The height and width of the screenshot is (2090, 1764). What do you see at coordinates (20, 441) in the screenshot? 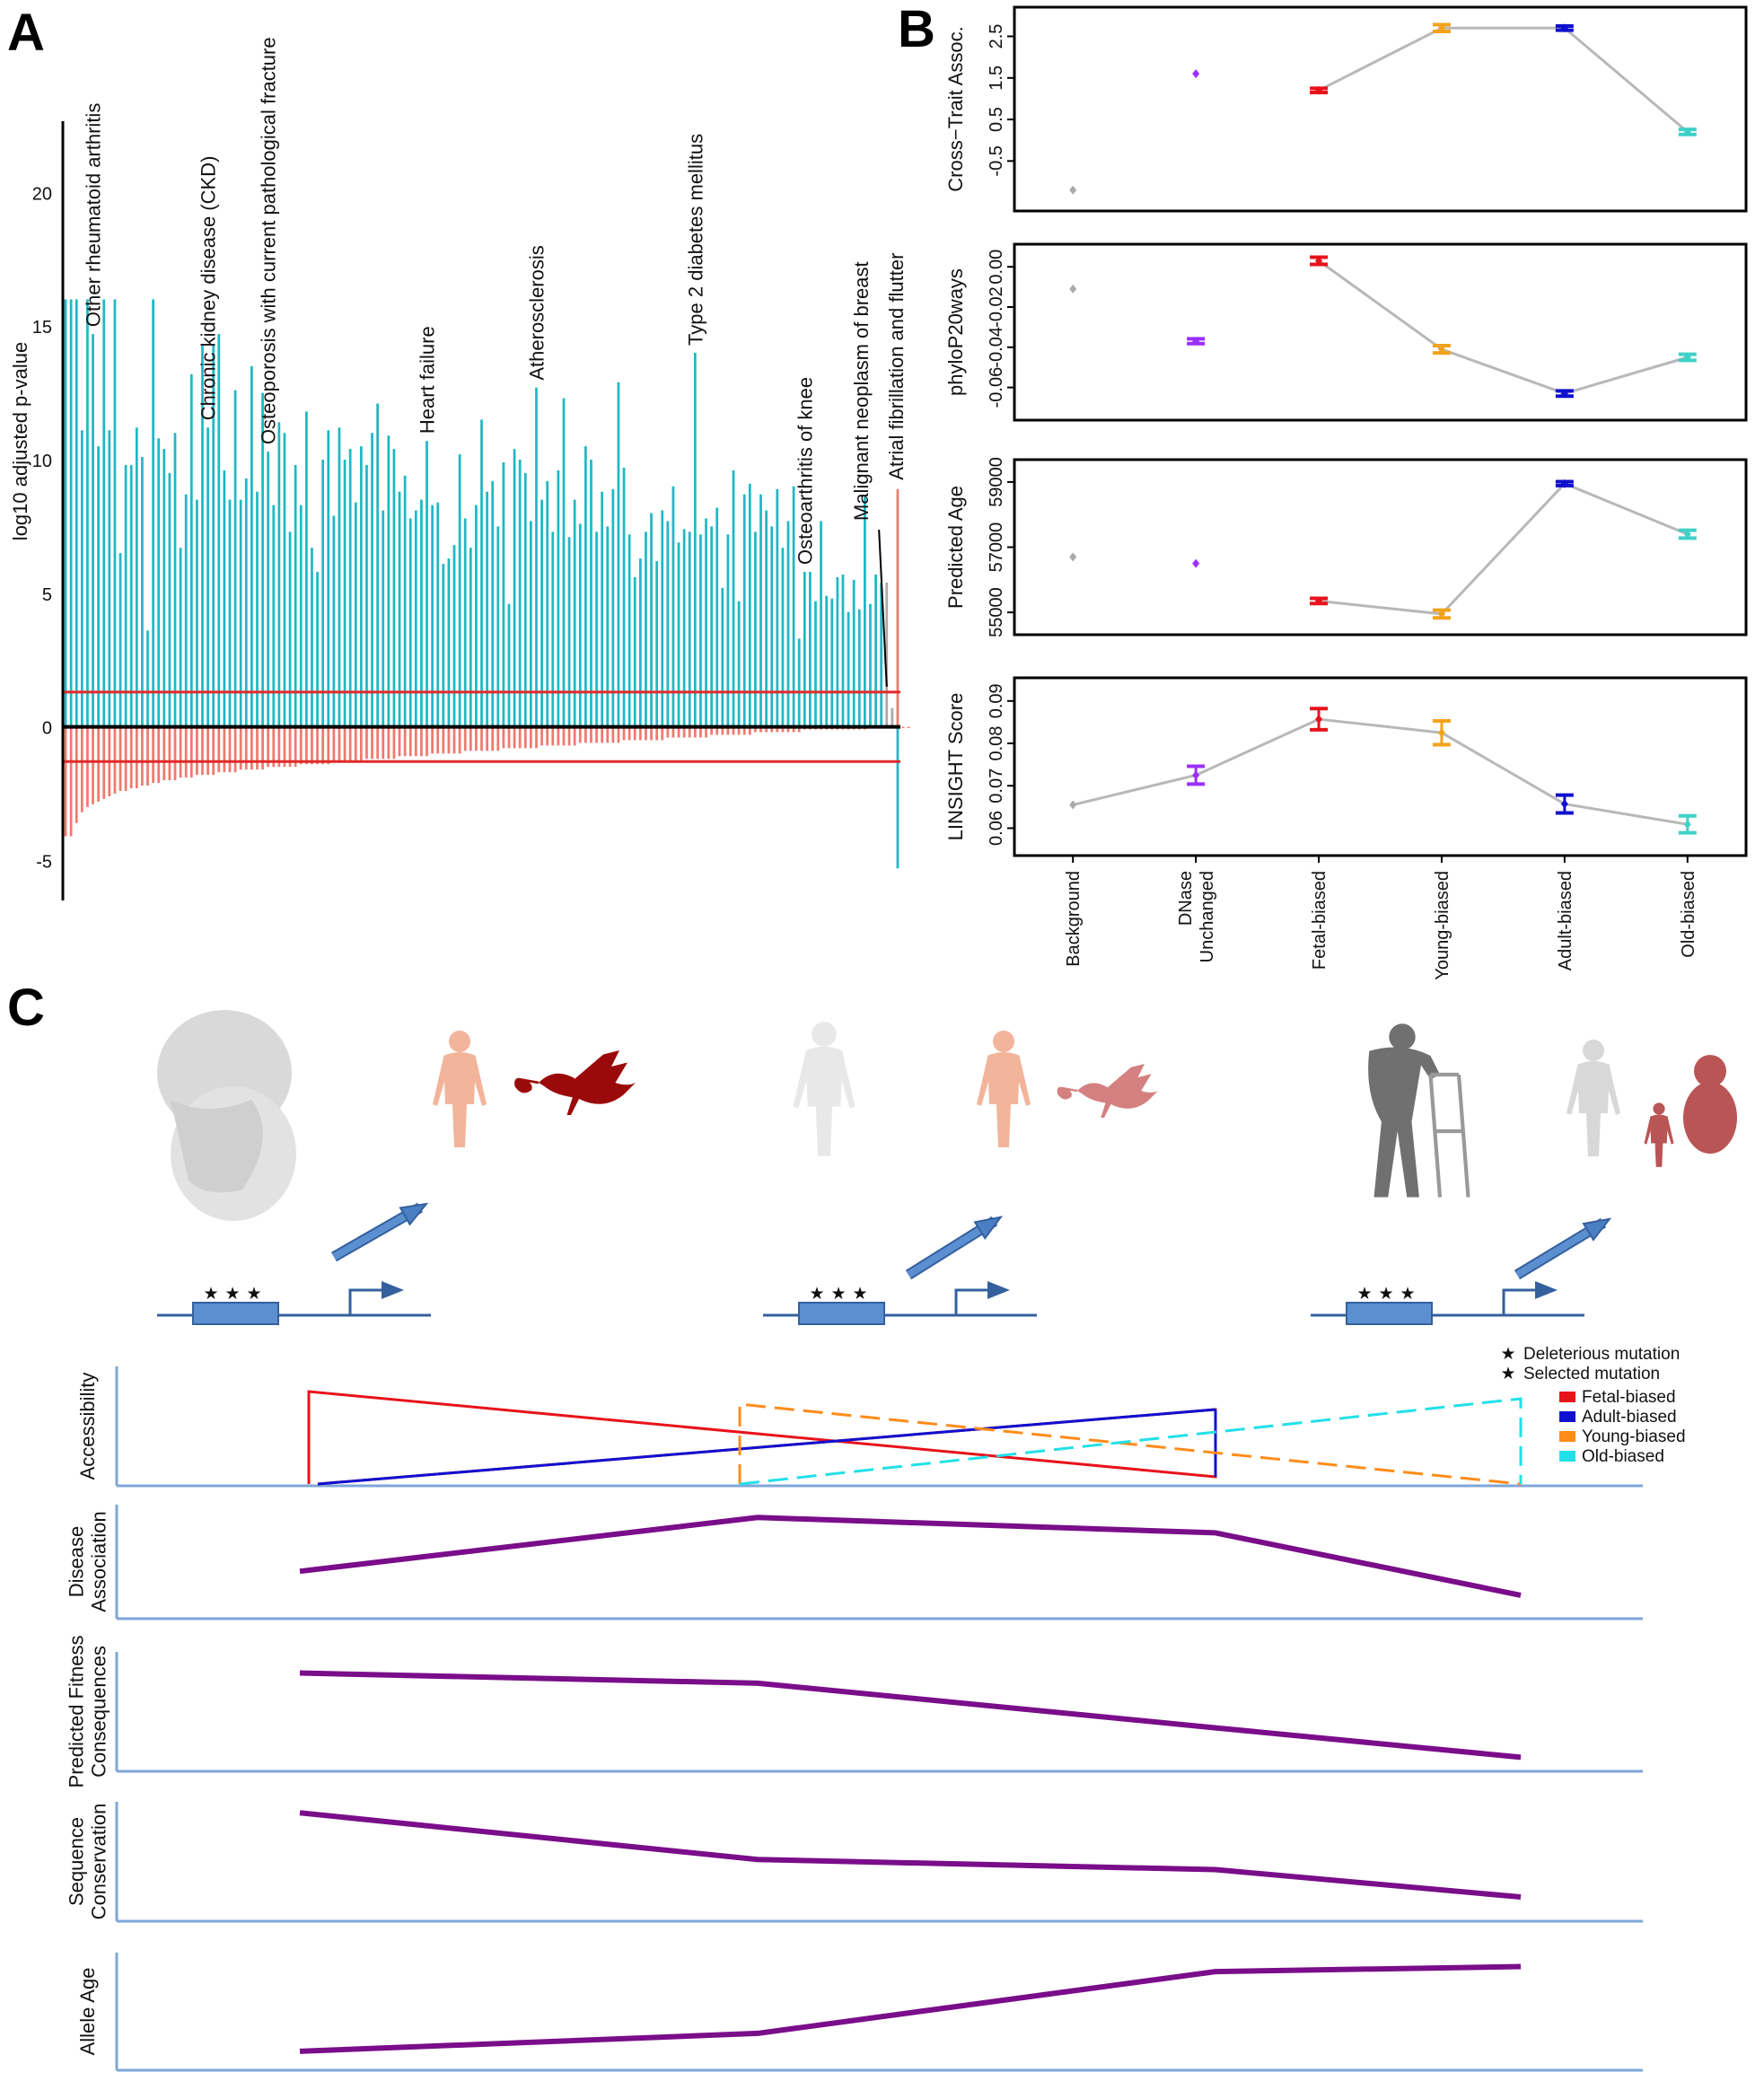
I see `y-axis-title: log10 adjusted p-value` at bounding box center [20, 441].